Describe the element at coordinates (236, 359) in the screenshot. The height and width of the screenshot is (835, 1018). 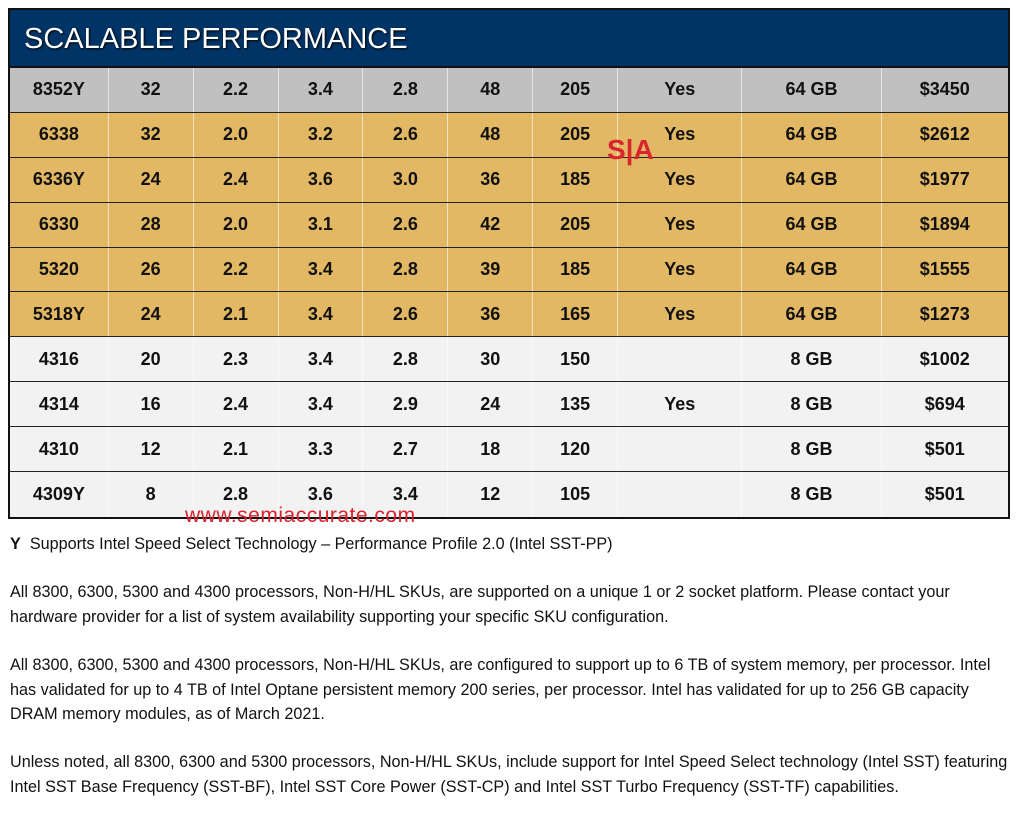
I see `cell-base-freq: 2.3` at that location.